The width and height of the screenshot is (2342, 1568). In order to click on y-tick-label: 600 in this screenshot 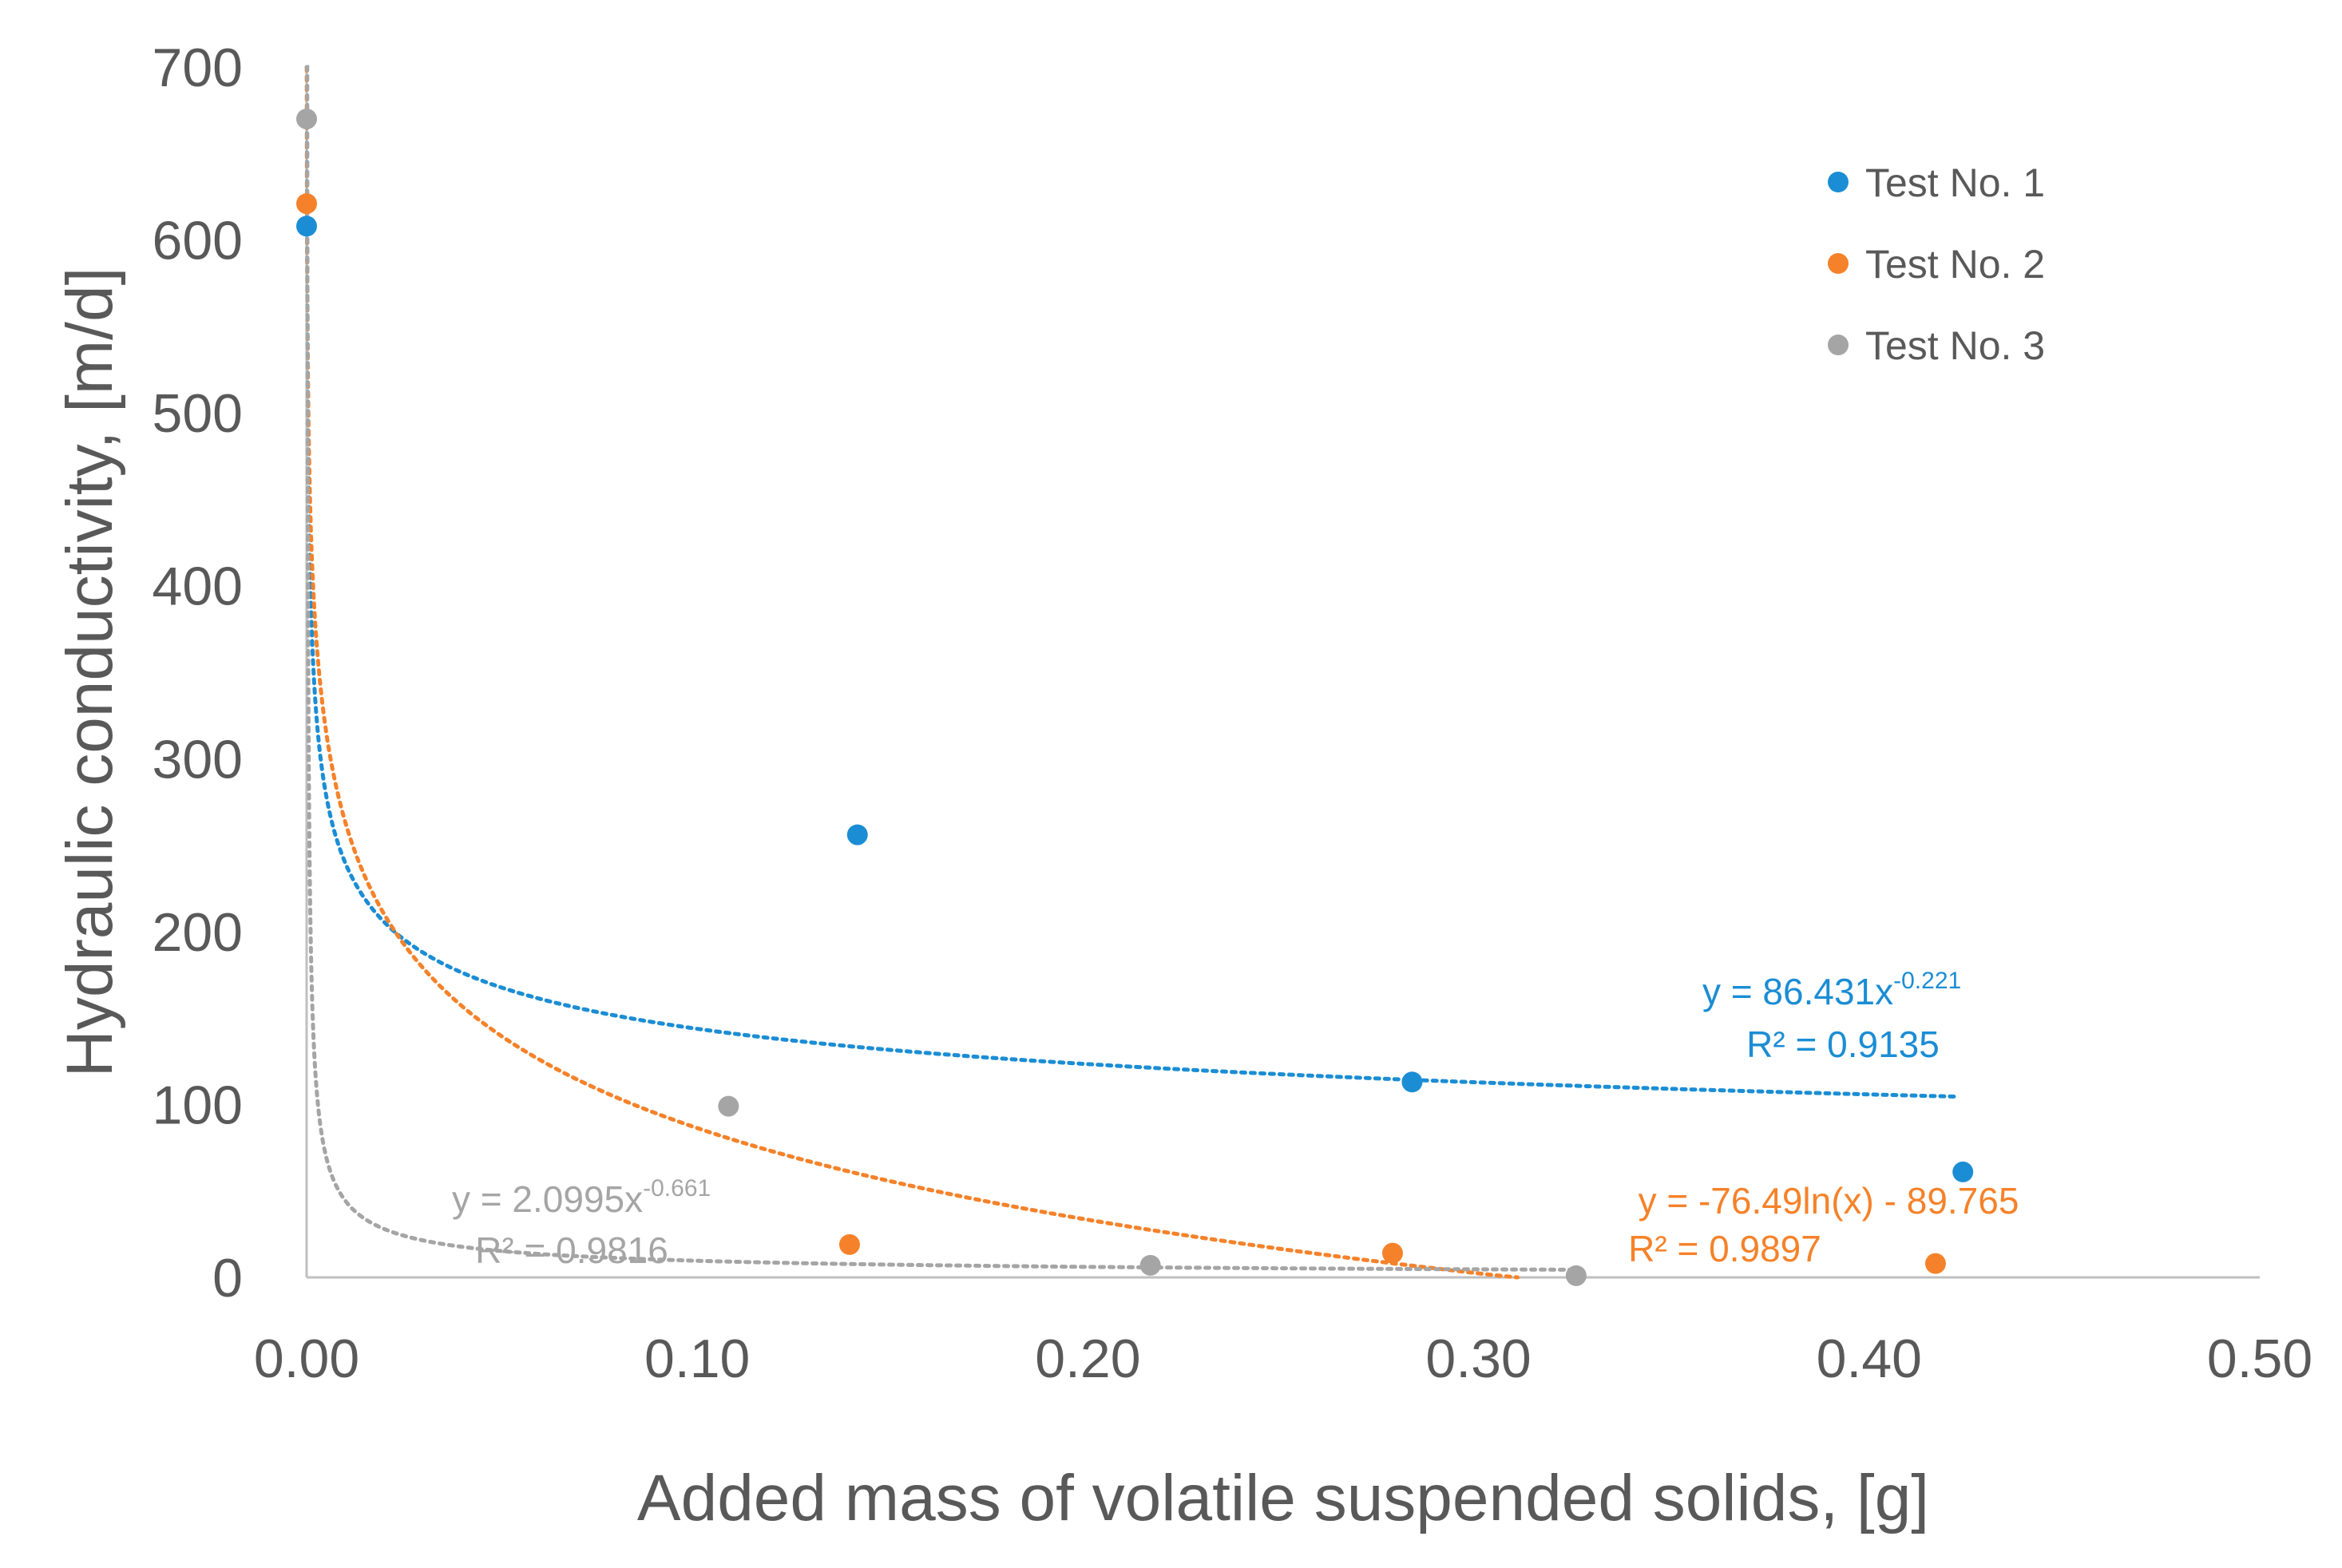, I will do `click(198, 241)`.